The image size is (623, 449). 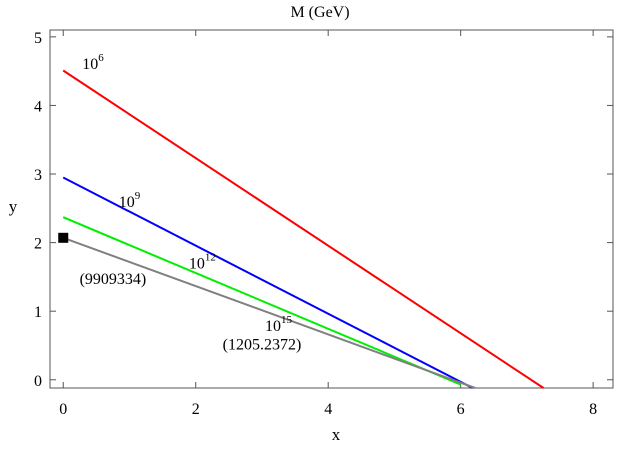 I want to click on x-tick-label: 0, so click(x=63, y=409).